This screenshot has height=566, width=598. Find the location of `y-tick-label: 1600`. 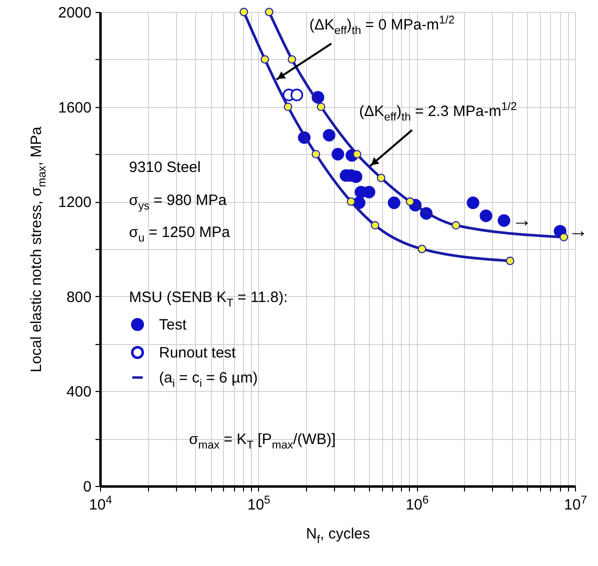

y-tick-label: 1600 is located at coordinates (75, 107).